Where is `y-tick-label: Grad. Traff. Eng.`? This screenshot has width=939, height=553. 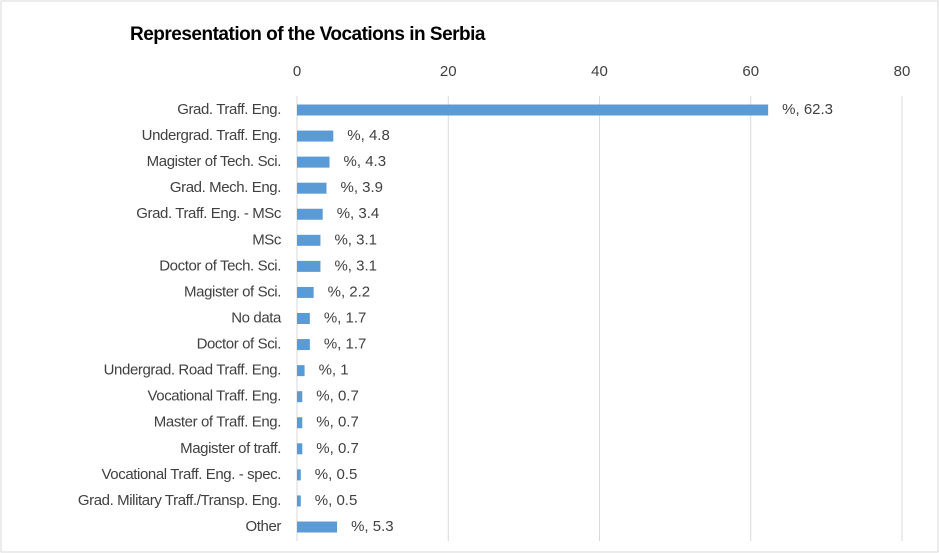
y-tick-label: Grad. Traff. Eng. is located at coordinates (229, 109).